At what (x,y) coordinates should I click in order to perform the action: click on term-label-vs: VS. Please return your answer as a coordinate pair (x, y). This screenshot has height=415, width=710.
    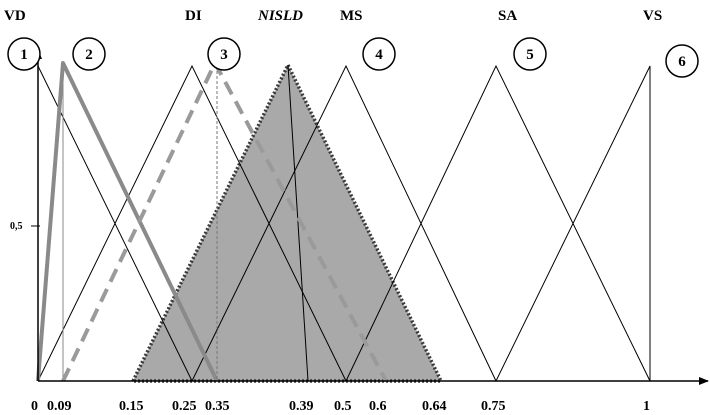
    Looking at the image, I should click on (652, 16).